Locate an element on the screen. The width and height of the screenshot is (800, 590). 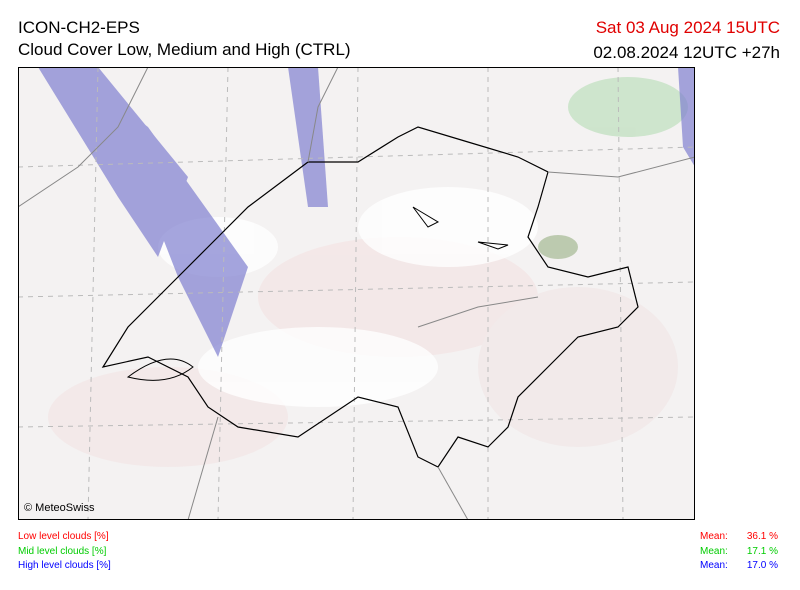
subtitle: Cloud Cover Low, Medium and High (CTRL) is located at coordinates (184, 49).